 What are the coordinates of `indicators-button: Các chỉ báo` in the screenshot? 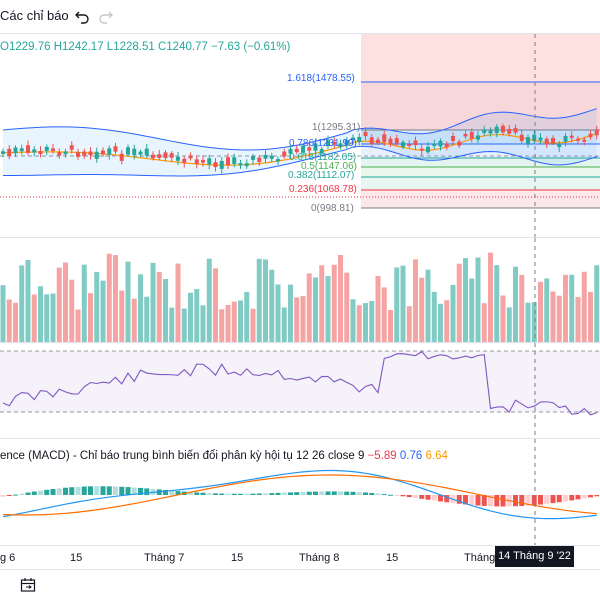 It's located at (34, 15).